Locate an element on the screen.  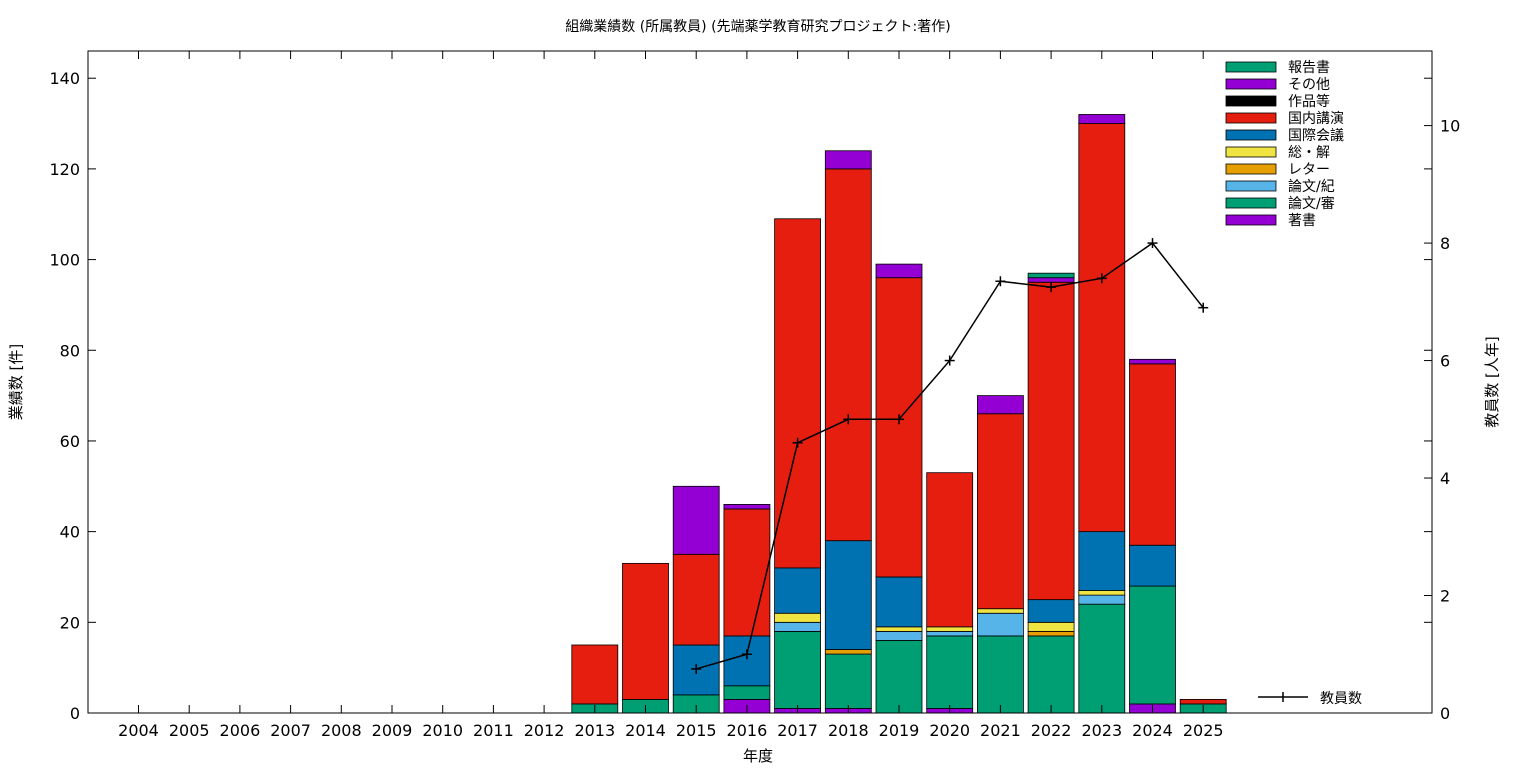
y2-axis-ticks: 0 2 4 6 8 10 is located at coordinates (1442, 420).